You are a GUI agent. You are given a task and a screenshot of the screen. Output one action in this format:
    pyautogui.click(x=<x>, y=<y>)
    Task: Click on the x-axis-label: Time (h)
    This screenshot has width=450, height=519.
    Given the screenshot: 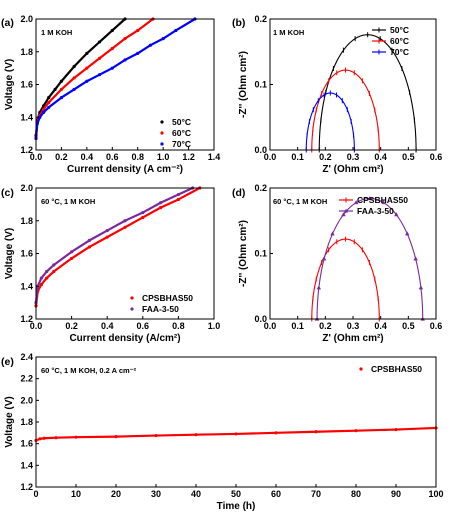 What is the action you would take?
    pyautogui.click(x=236, y=506)
    